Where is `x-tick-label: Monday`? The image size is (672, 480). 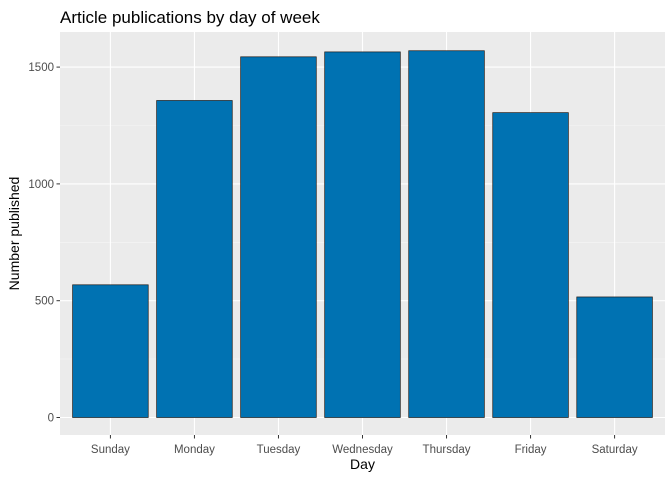
x-tick-label: Monday is located at coordinates (194, 450).